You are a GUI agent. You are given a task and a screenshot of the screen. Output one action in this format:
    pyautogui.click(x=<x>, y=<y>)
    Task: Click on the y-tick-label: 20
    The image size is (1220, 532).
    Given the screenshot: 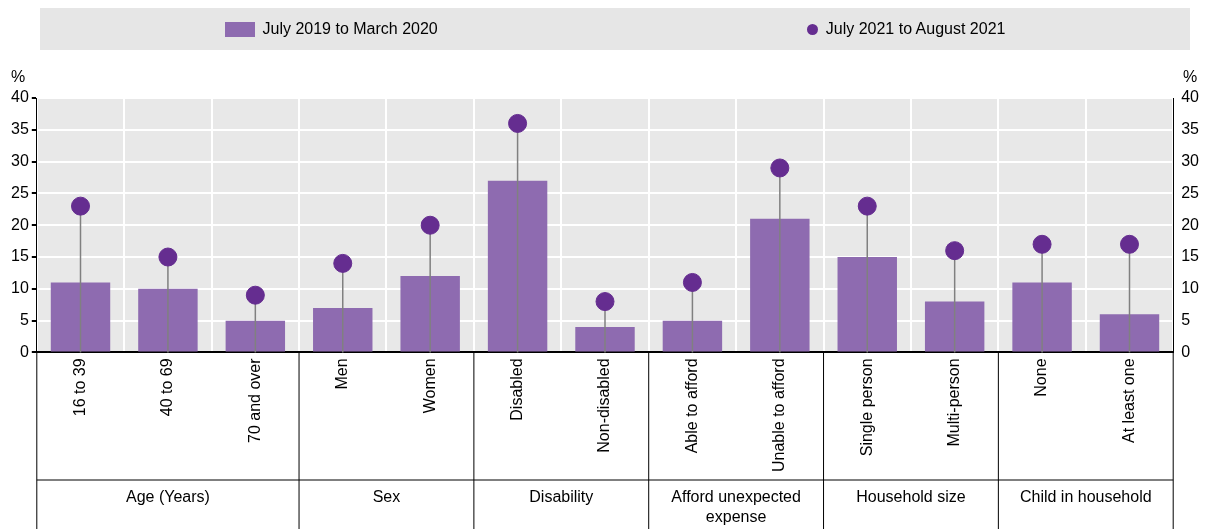 What is the action you would take?
    pyautogui.click(x=20, y=224)
    